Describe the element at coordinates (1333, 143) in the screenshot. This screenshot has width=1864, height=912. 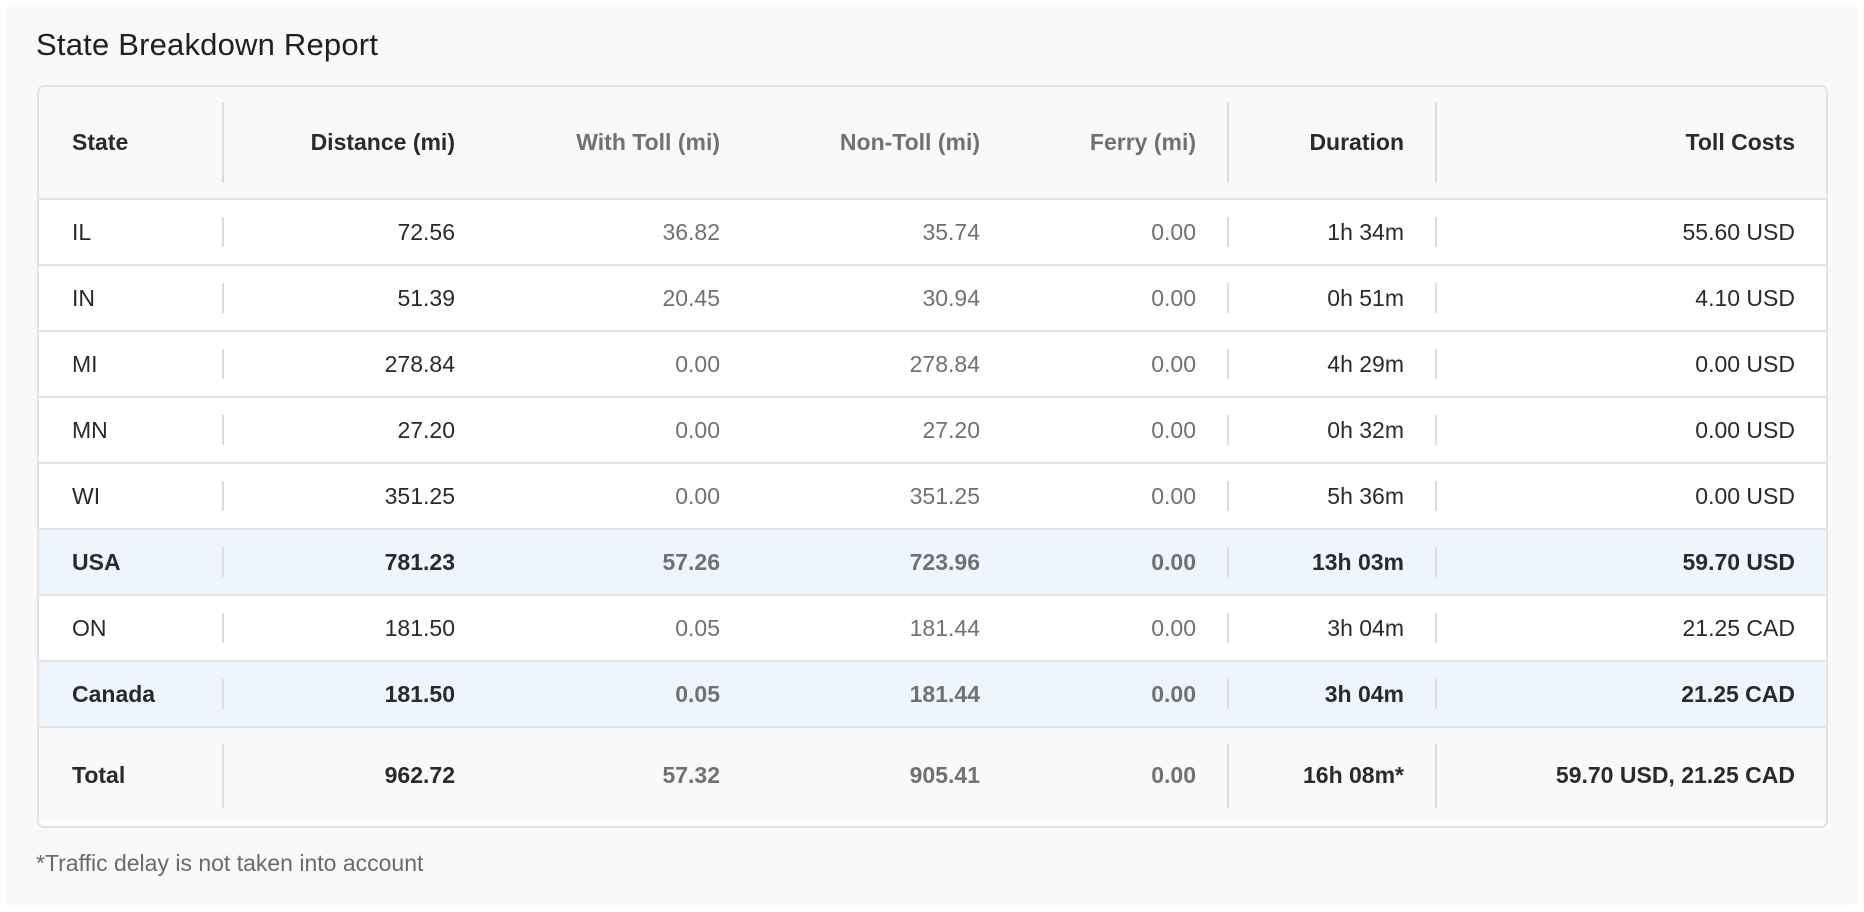
I see `header-duration: Duration` at that location.